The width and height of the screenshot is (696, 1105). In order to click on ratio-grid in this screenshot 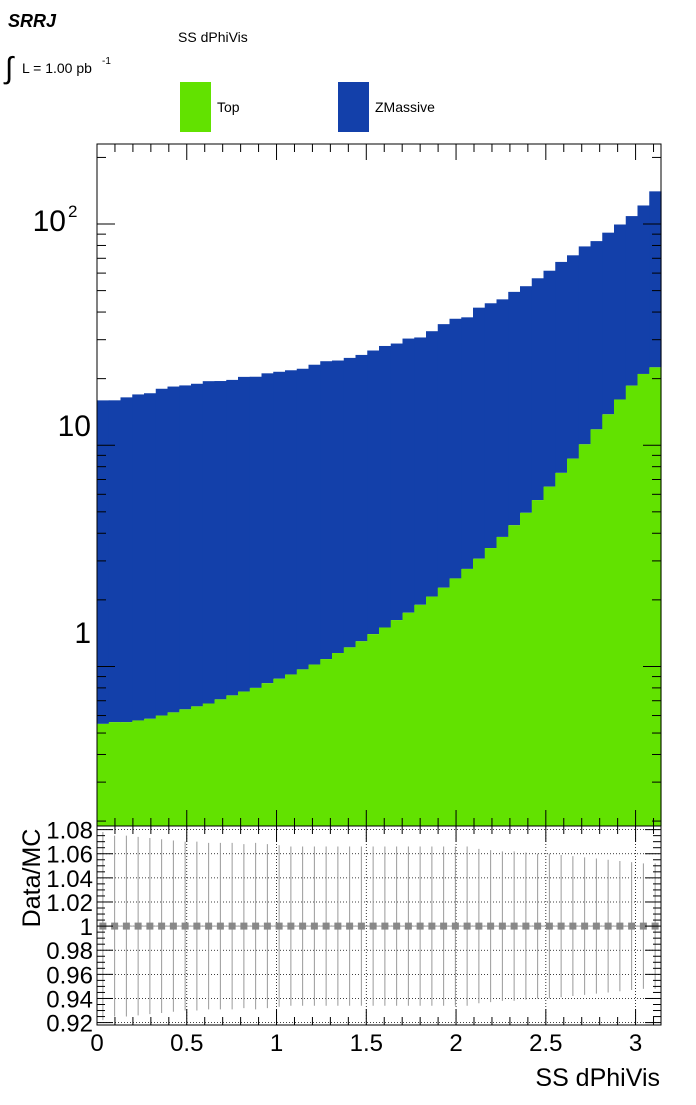, I will do `click(378, 925)`.